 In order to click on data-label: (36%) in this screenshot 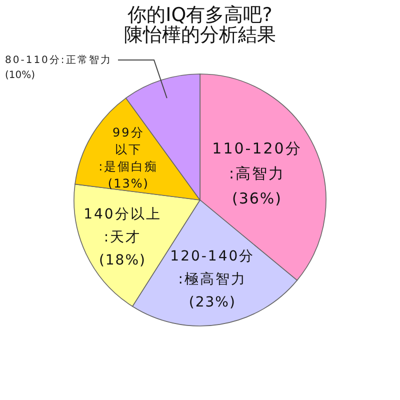, I will do `click(257, 198)`.